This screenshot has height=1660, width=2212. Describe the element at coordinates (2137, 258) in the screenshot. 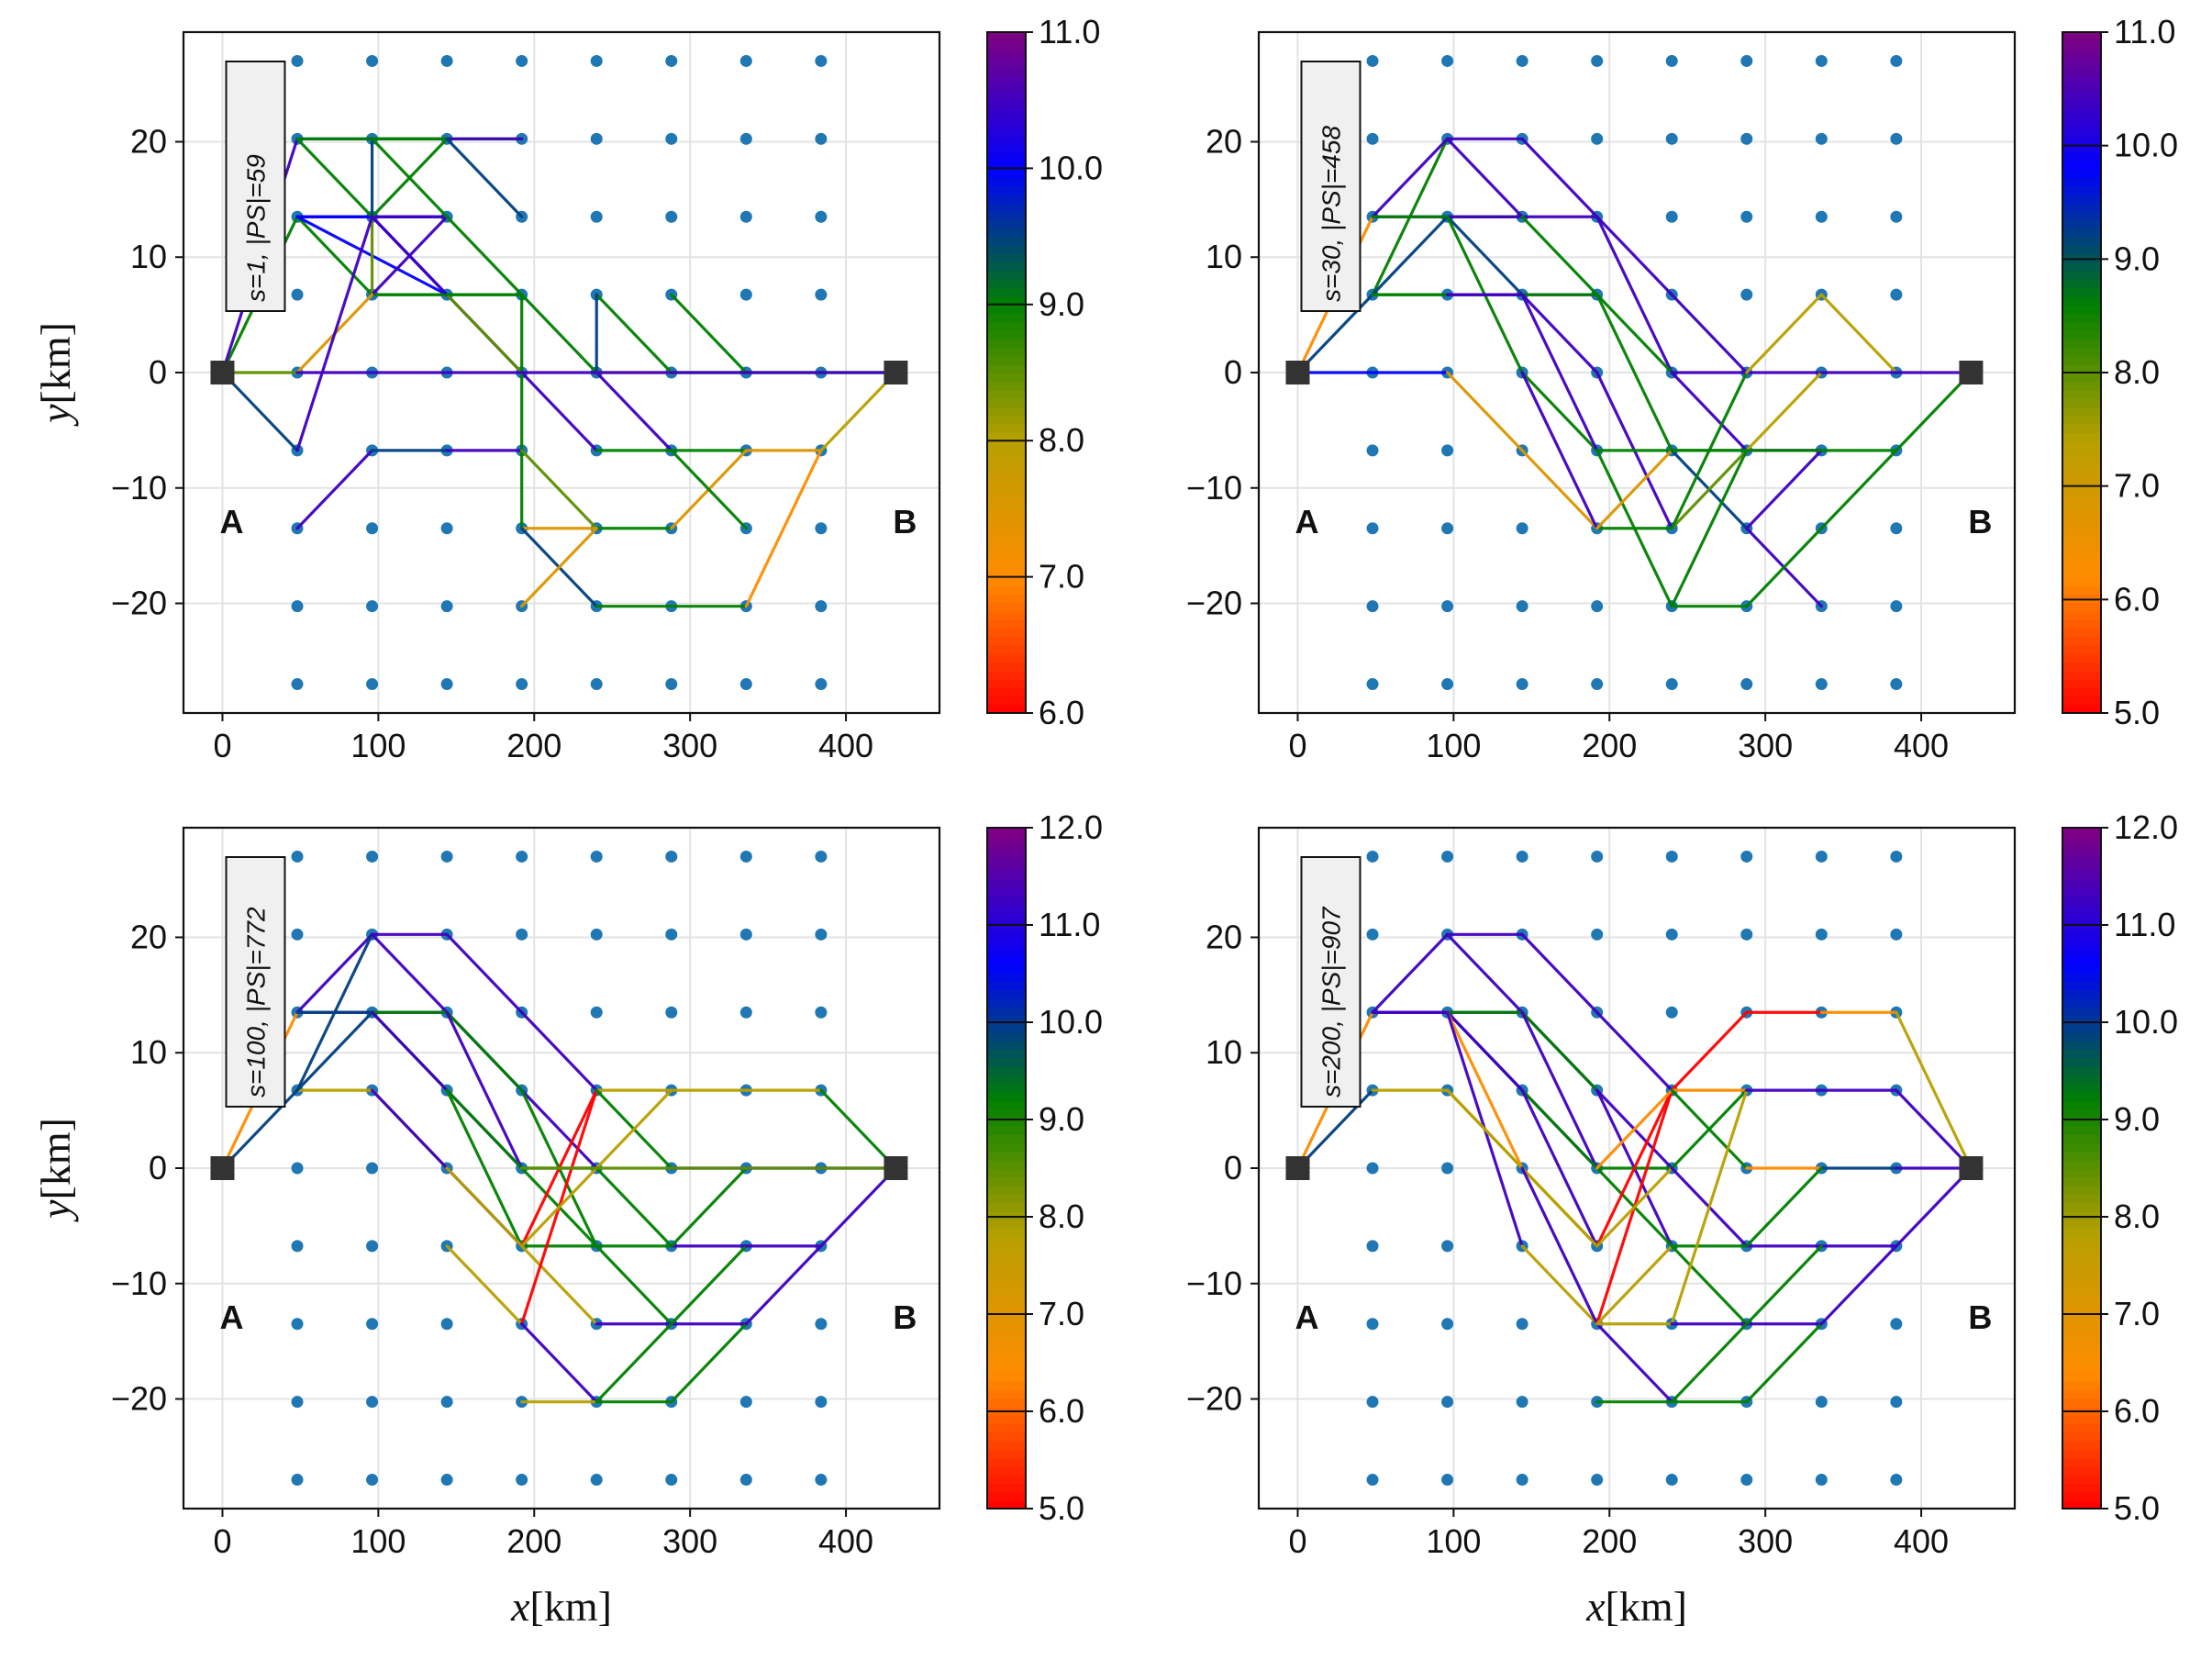

I see `colorbar-tick-label: 9.0` at that location.